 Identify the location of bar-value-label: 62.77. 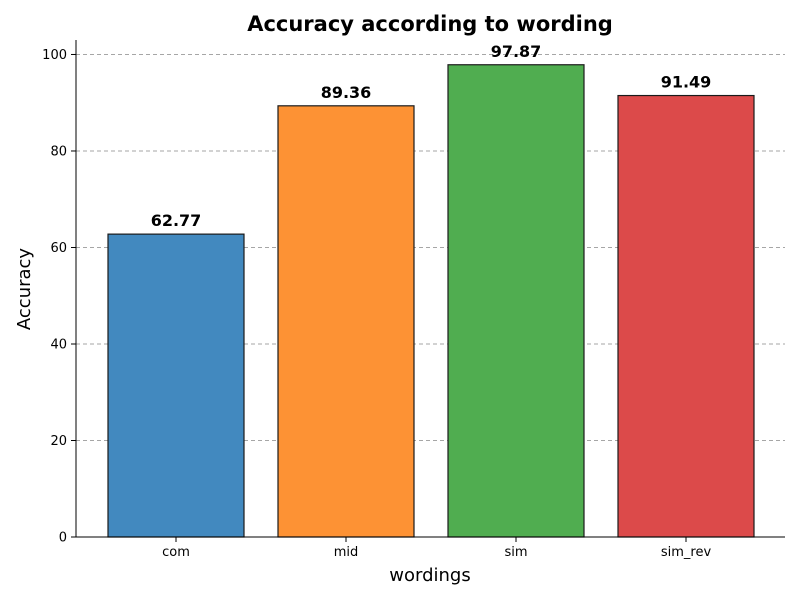
(176, 220).